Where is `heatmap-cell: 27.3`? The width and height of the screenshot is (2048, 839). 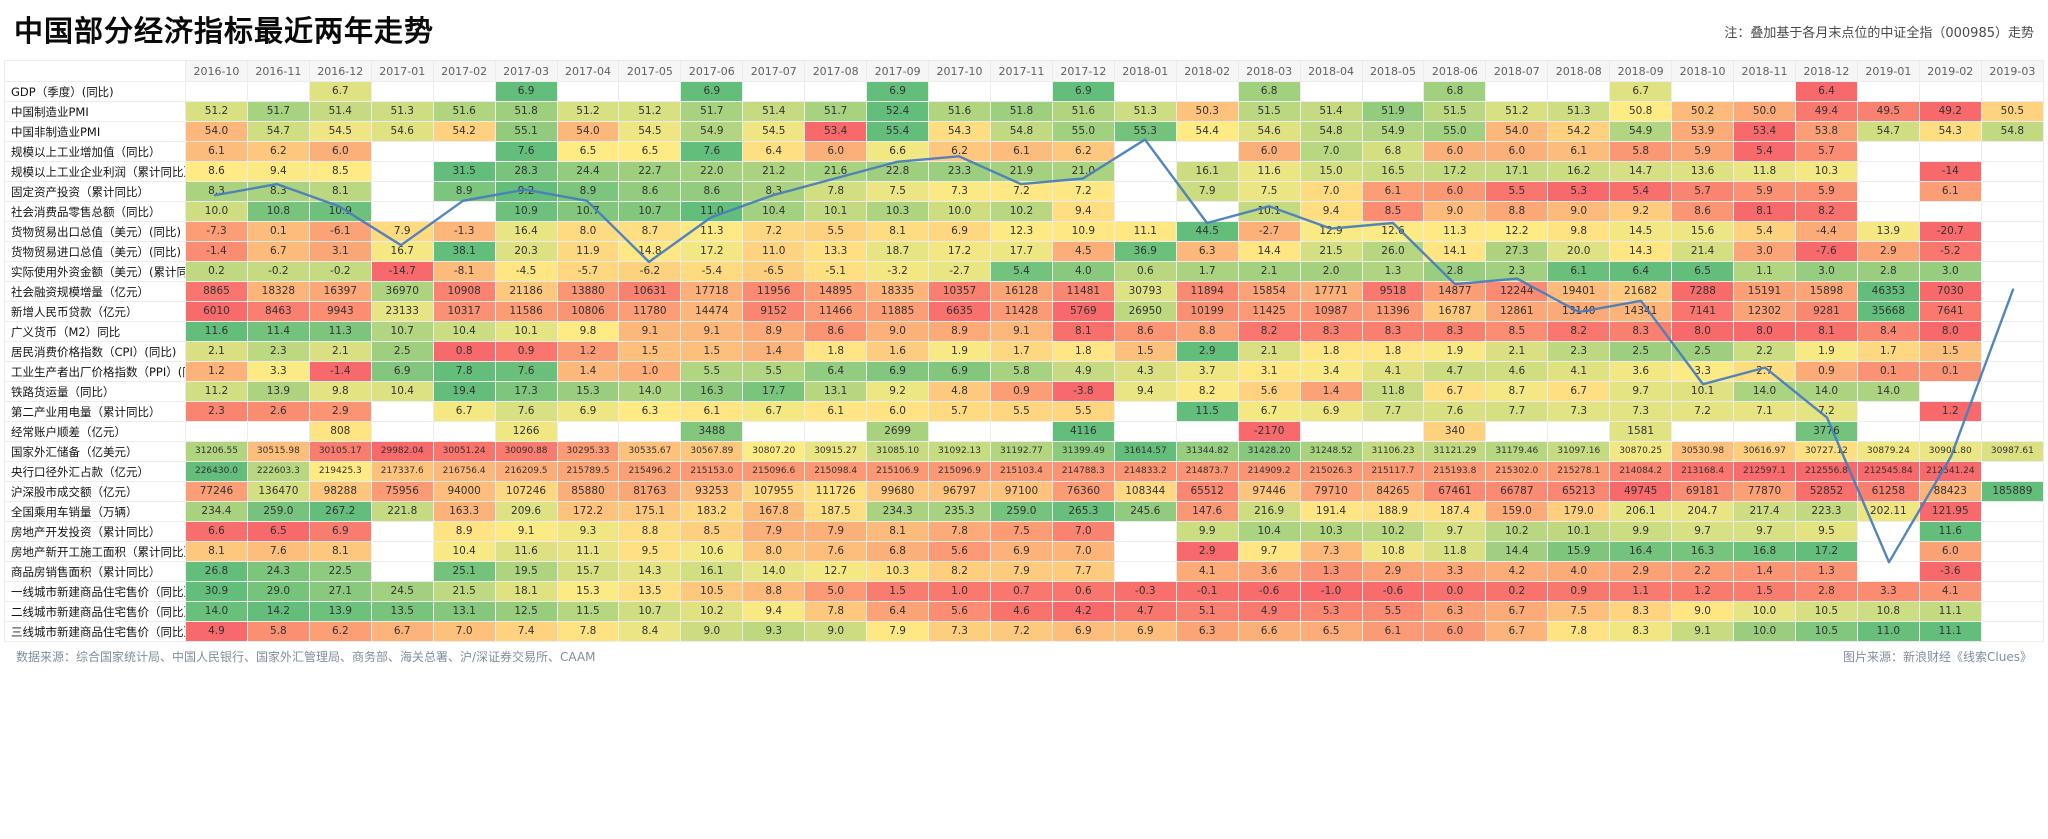 heatmap-cell: 27.3 is located at coordinates (1517, 251).